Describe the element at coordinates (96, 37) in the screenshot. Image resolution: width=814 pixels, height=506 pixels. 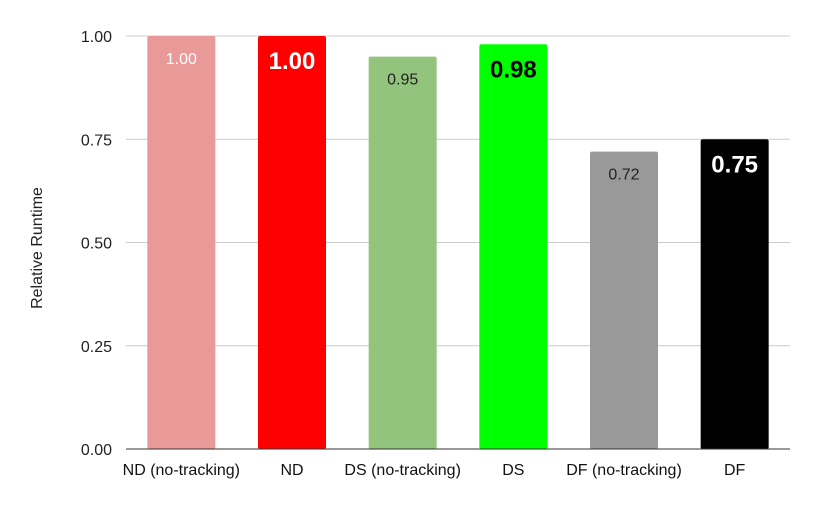
I see `y-tick-label: 1.00` at that location.